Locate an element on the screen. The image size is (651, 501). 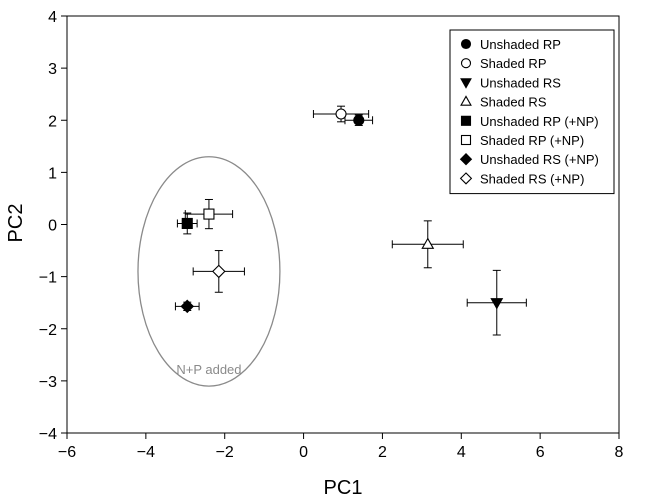
y-tick-label: −4 is located at coordinates (48, 434).